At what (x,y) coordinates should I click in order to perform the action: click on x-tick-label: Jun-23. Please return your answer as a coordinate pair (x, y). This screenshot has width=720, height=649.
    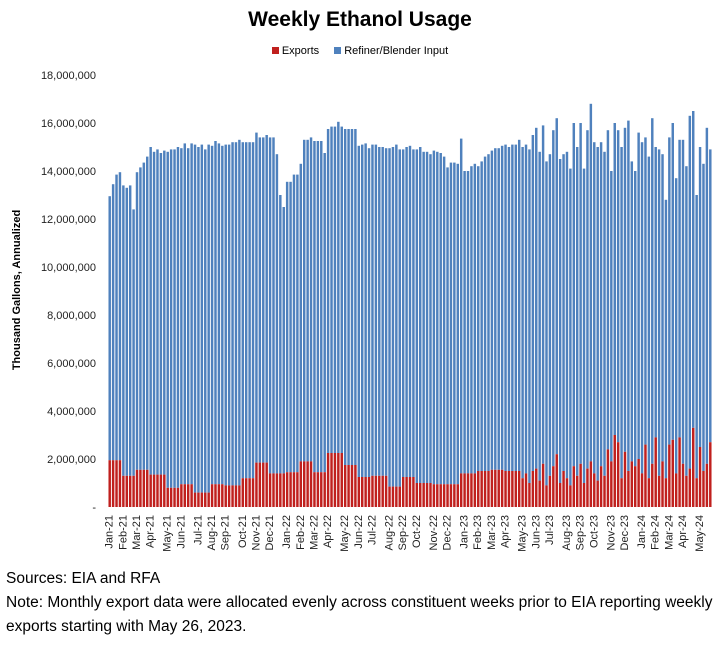
    Looking at the image, I should click on (536, 532).